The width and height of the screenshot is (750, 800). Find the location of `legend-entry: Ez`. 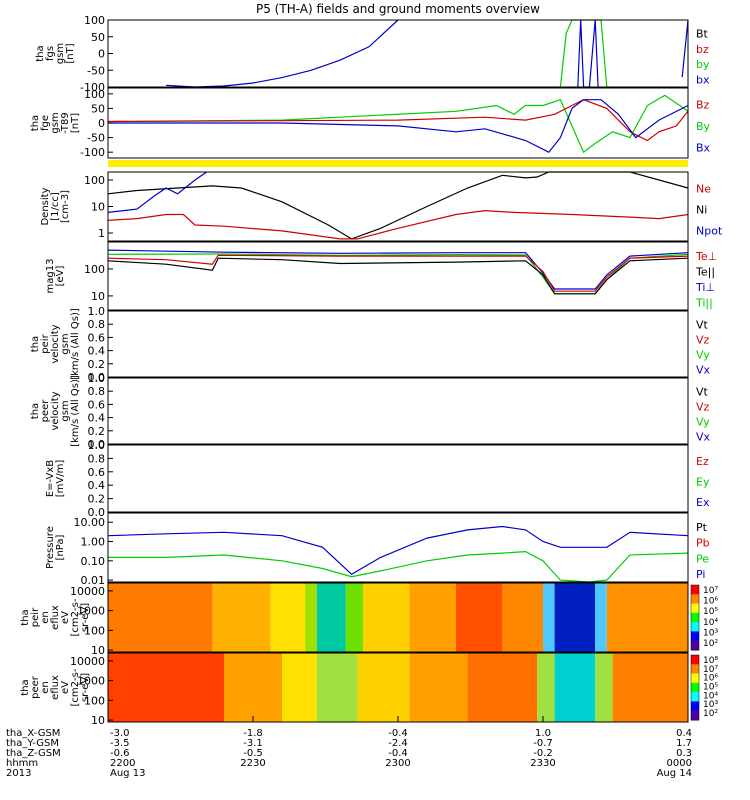

legend-entry: Ez is located at coordinates (702, 461).